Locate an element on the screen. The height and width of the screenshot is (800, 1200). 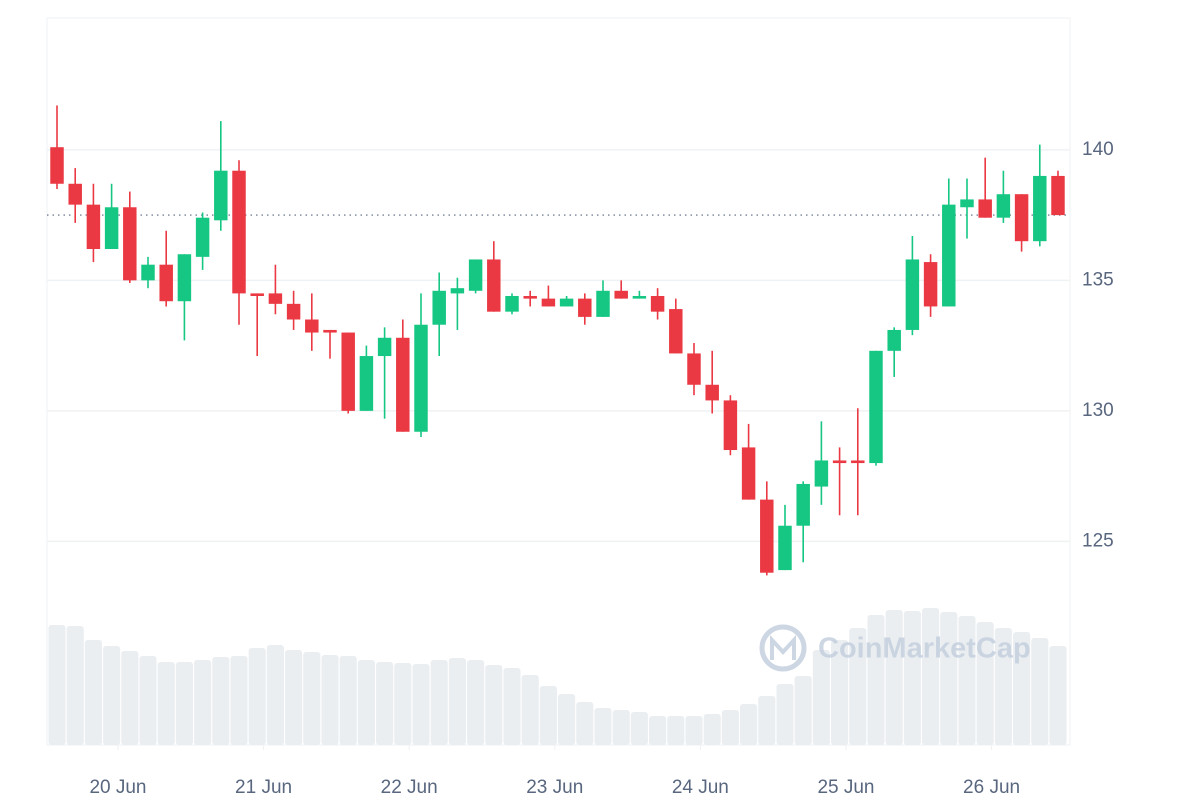
x-tick-label: 25 Jun is located at coordinates (845, 787).